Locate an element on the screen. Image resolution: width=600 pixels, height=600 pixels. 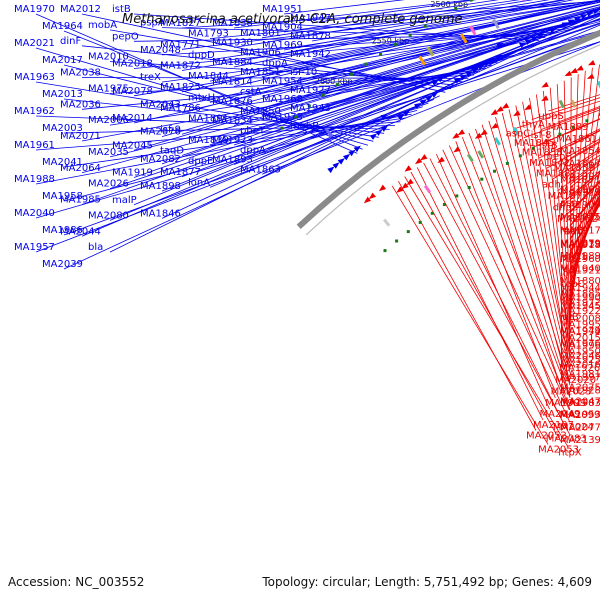
reverse-gene-label: MA2052 is located at coordinates (546, 436).